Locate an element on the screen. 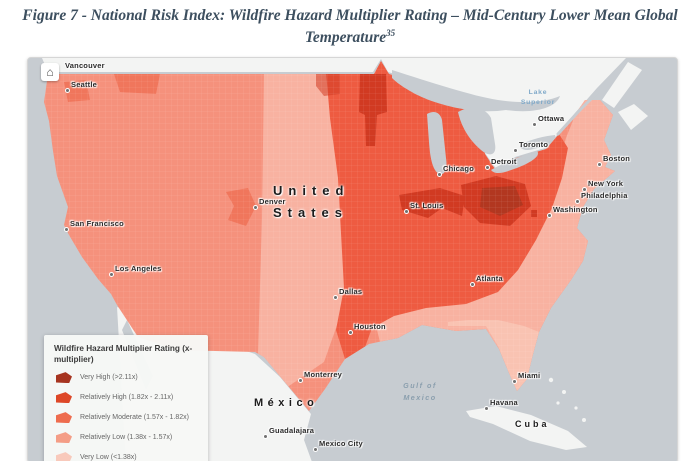 The width and height of the screenshot is (700, 461). city-name: Washington is located at coordinates (575, 209).